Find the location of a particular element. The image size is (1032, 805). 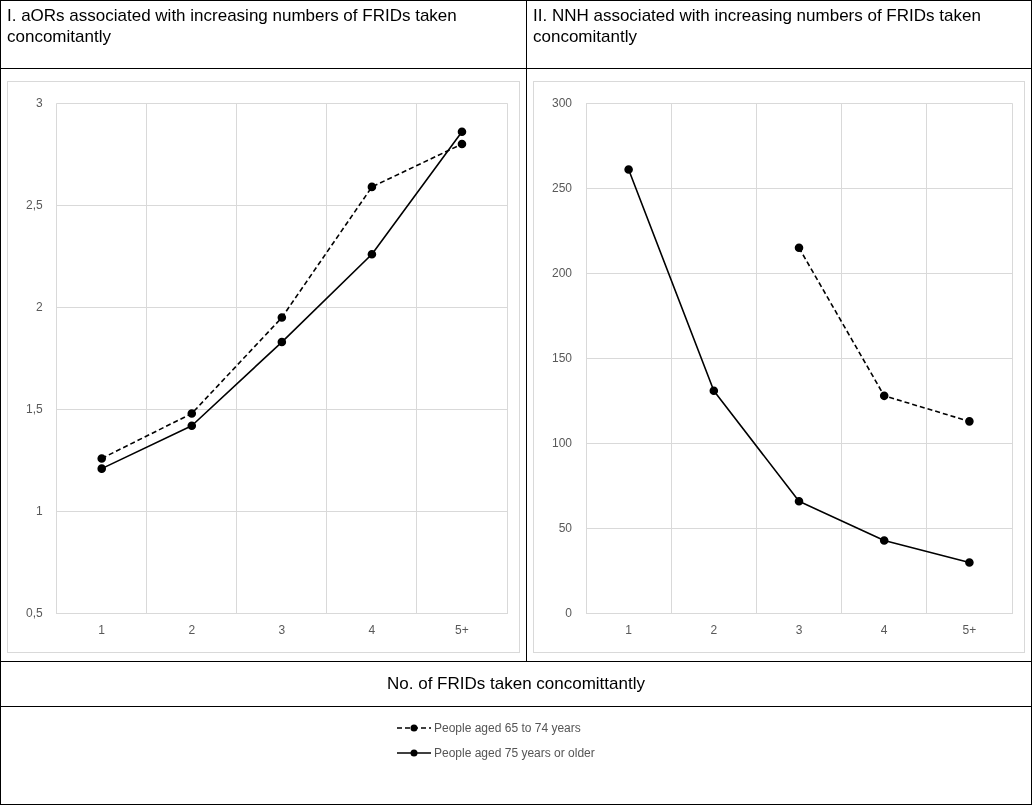

y-tick-label: 100 is located at coordinates (562, 442).